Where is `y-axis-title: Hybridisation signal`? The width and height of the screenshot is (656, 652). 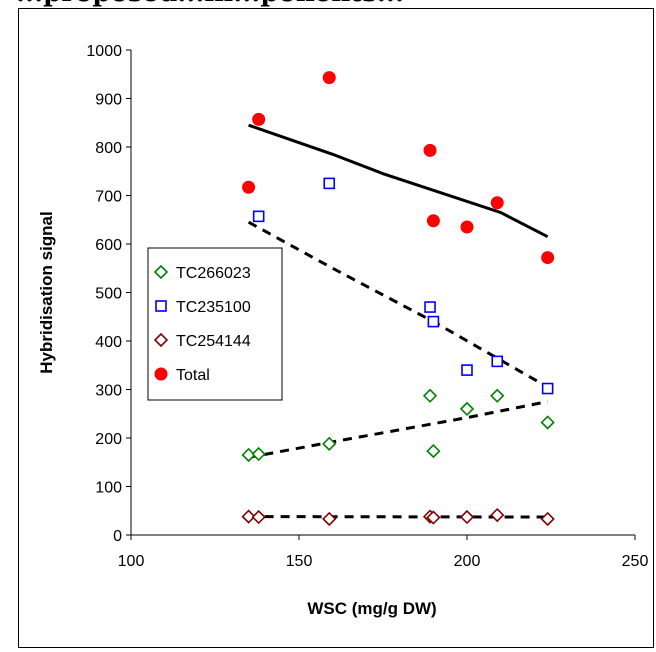 y-axis-title: Hybridisation signal is located at coordinates (46, 292).